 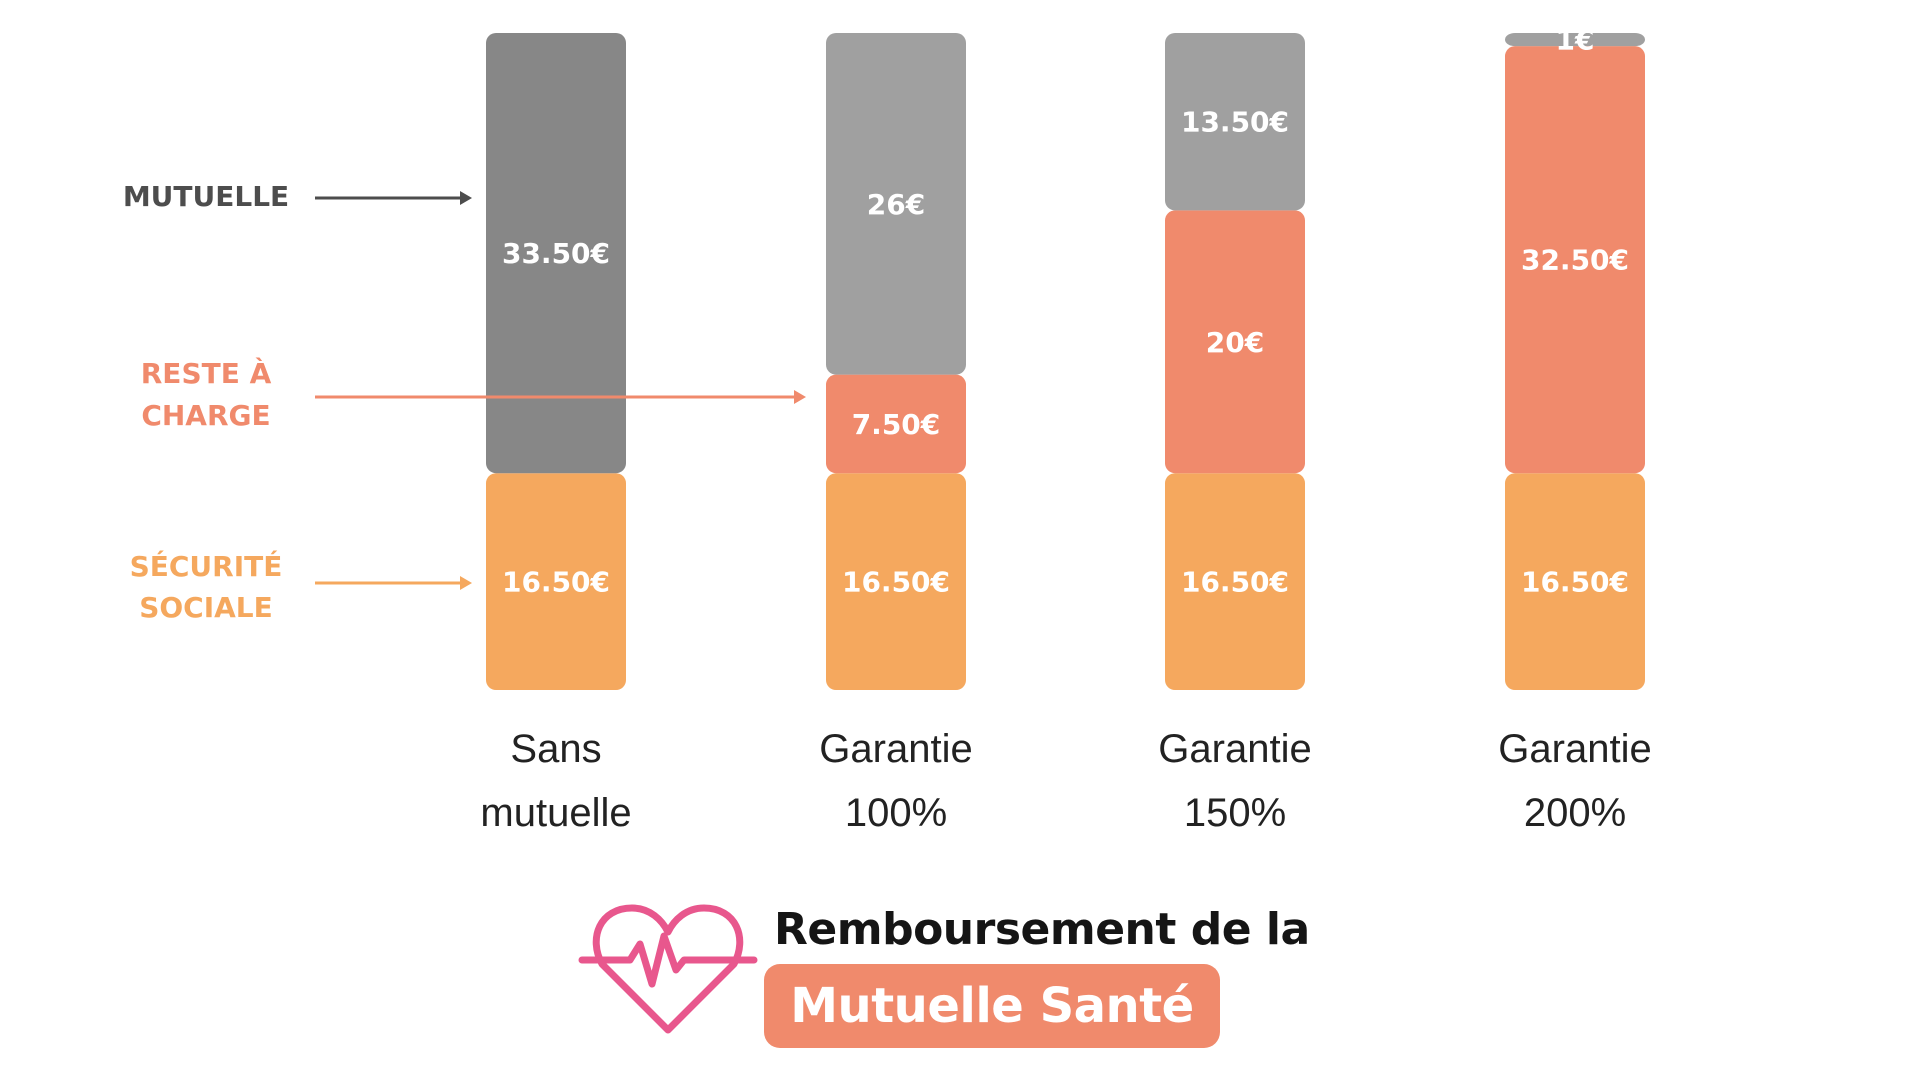 What do you see at coordinates (800, 397) in the screenshot?
I see `legend-arrowhead-reste` at bounding box center [800, 397].